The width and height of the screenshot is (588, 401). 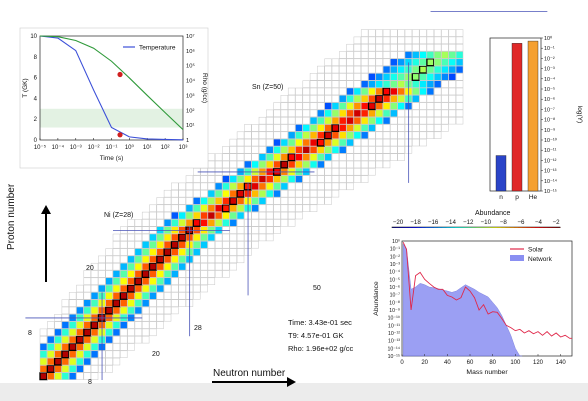 What do you see at coordinates (396, 242) in the screenshot?
I see `mass-y-tick-label: 10⁰` at bounding box center [396, 242].